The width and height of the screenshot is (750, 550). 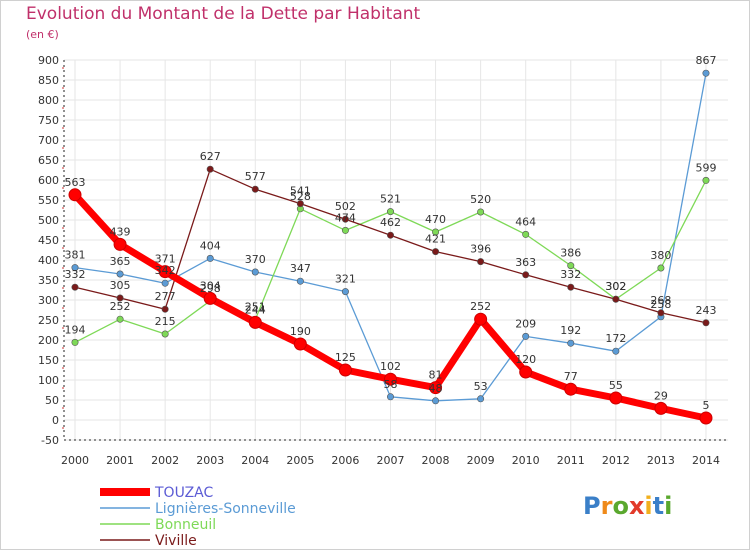 What do you see at coordinates (390, 366) in the screenshot?
I see `data-label: 102` at bounding box center [390, 366].